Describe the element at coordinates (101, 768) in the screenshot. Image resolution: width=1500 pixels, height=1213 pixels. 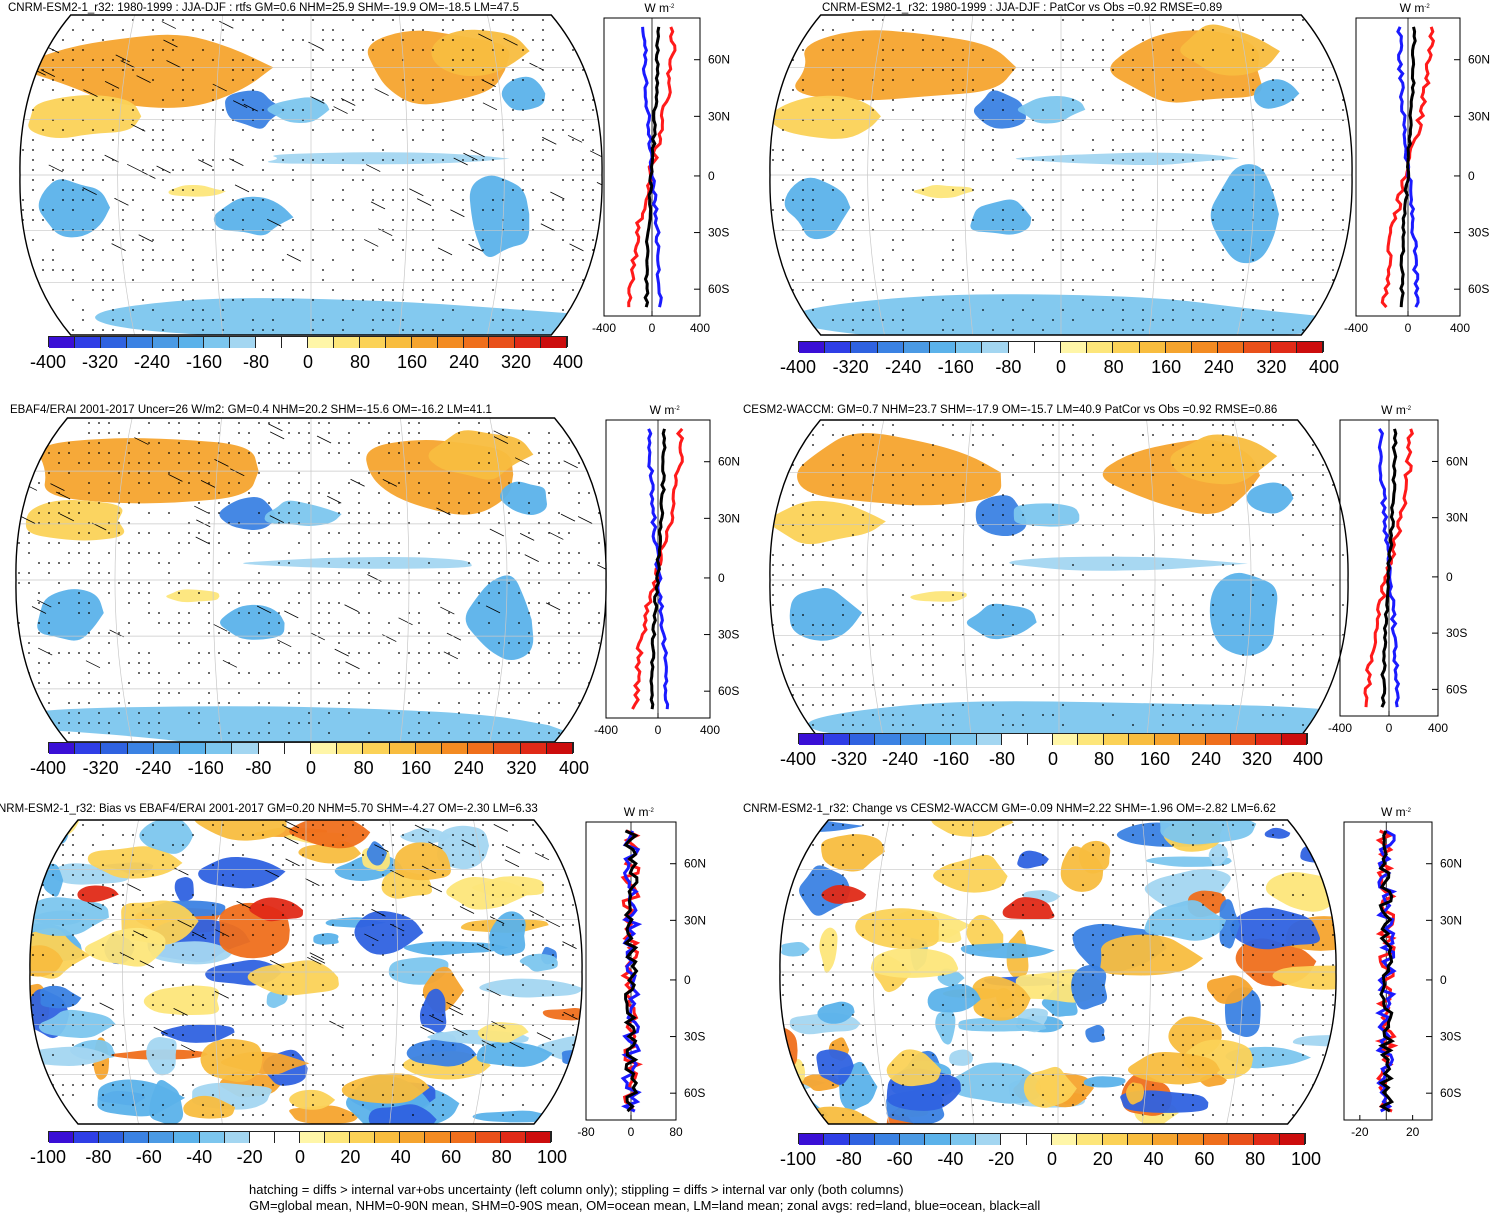
I see `colorbar-label: -320` at that location.